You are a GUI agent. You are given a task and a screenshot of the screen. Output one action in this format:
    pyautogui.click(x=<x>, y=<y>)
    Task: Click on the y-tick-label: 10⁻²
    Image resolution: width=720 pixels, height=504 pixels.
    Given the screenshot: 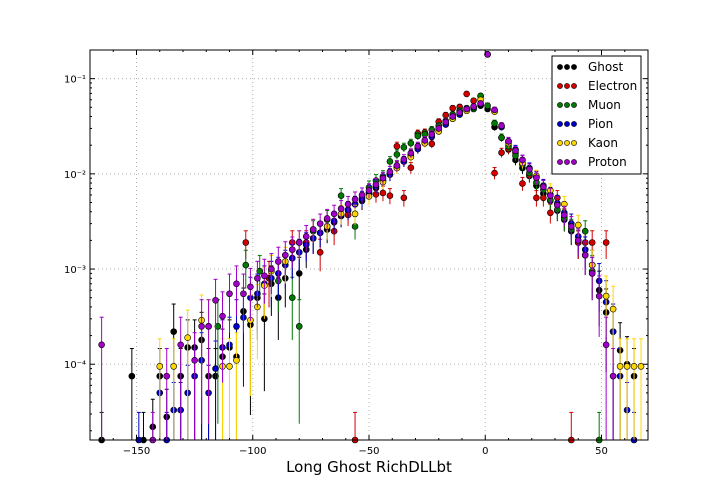 What is the action you would take?
    pyautogui.click(x=75, y=175)
    